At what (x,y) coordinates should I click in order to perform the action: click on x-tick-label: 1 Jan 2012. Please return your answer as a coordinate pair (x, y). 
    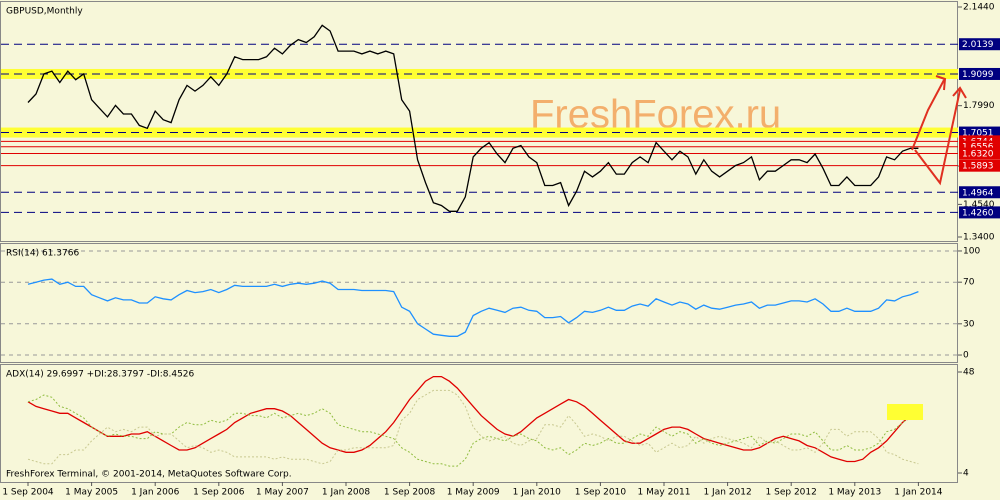
    Looking at the image, I should click on (727, 493).